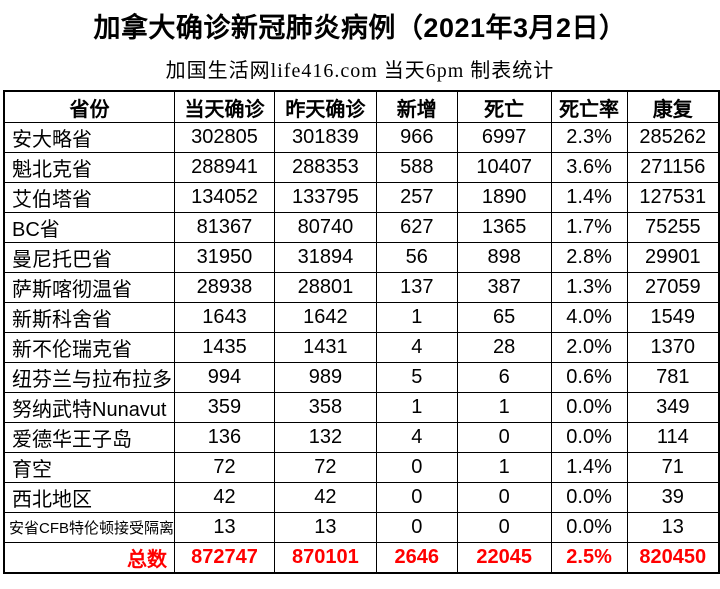  I want to click on table-row: 新斯科舍省 1643 1642 1 65 4.0% 1549, so click(361, 317).